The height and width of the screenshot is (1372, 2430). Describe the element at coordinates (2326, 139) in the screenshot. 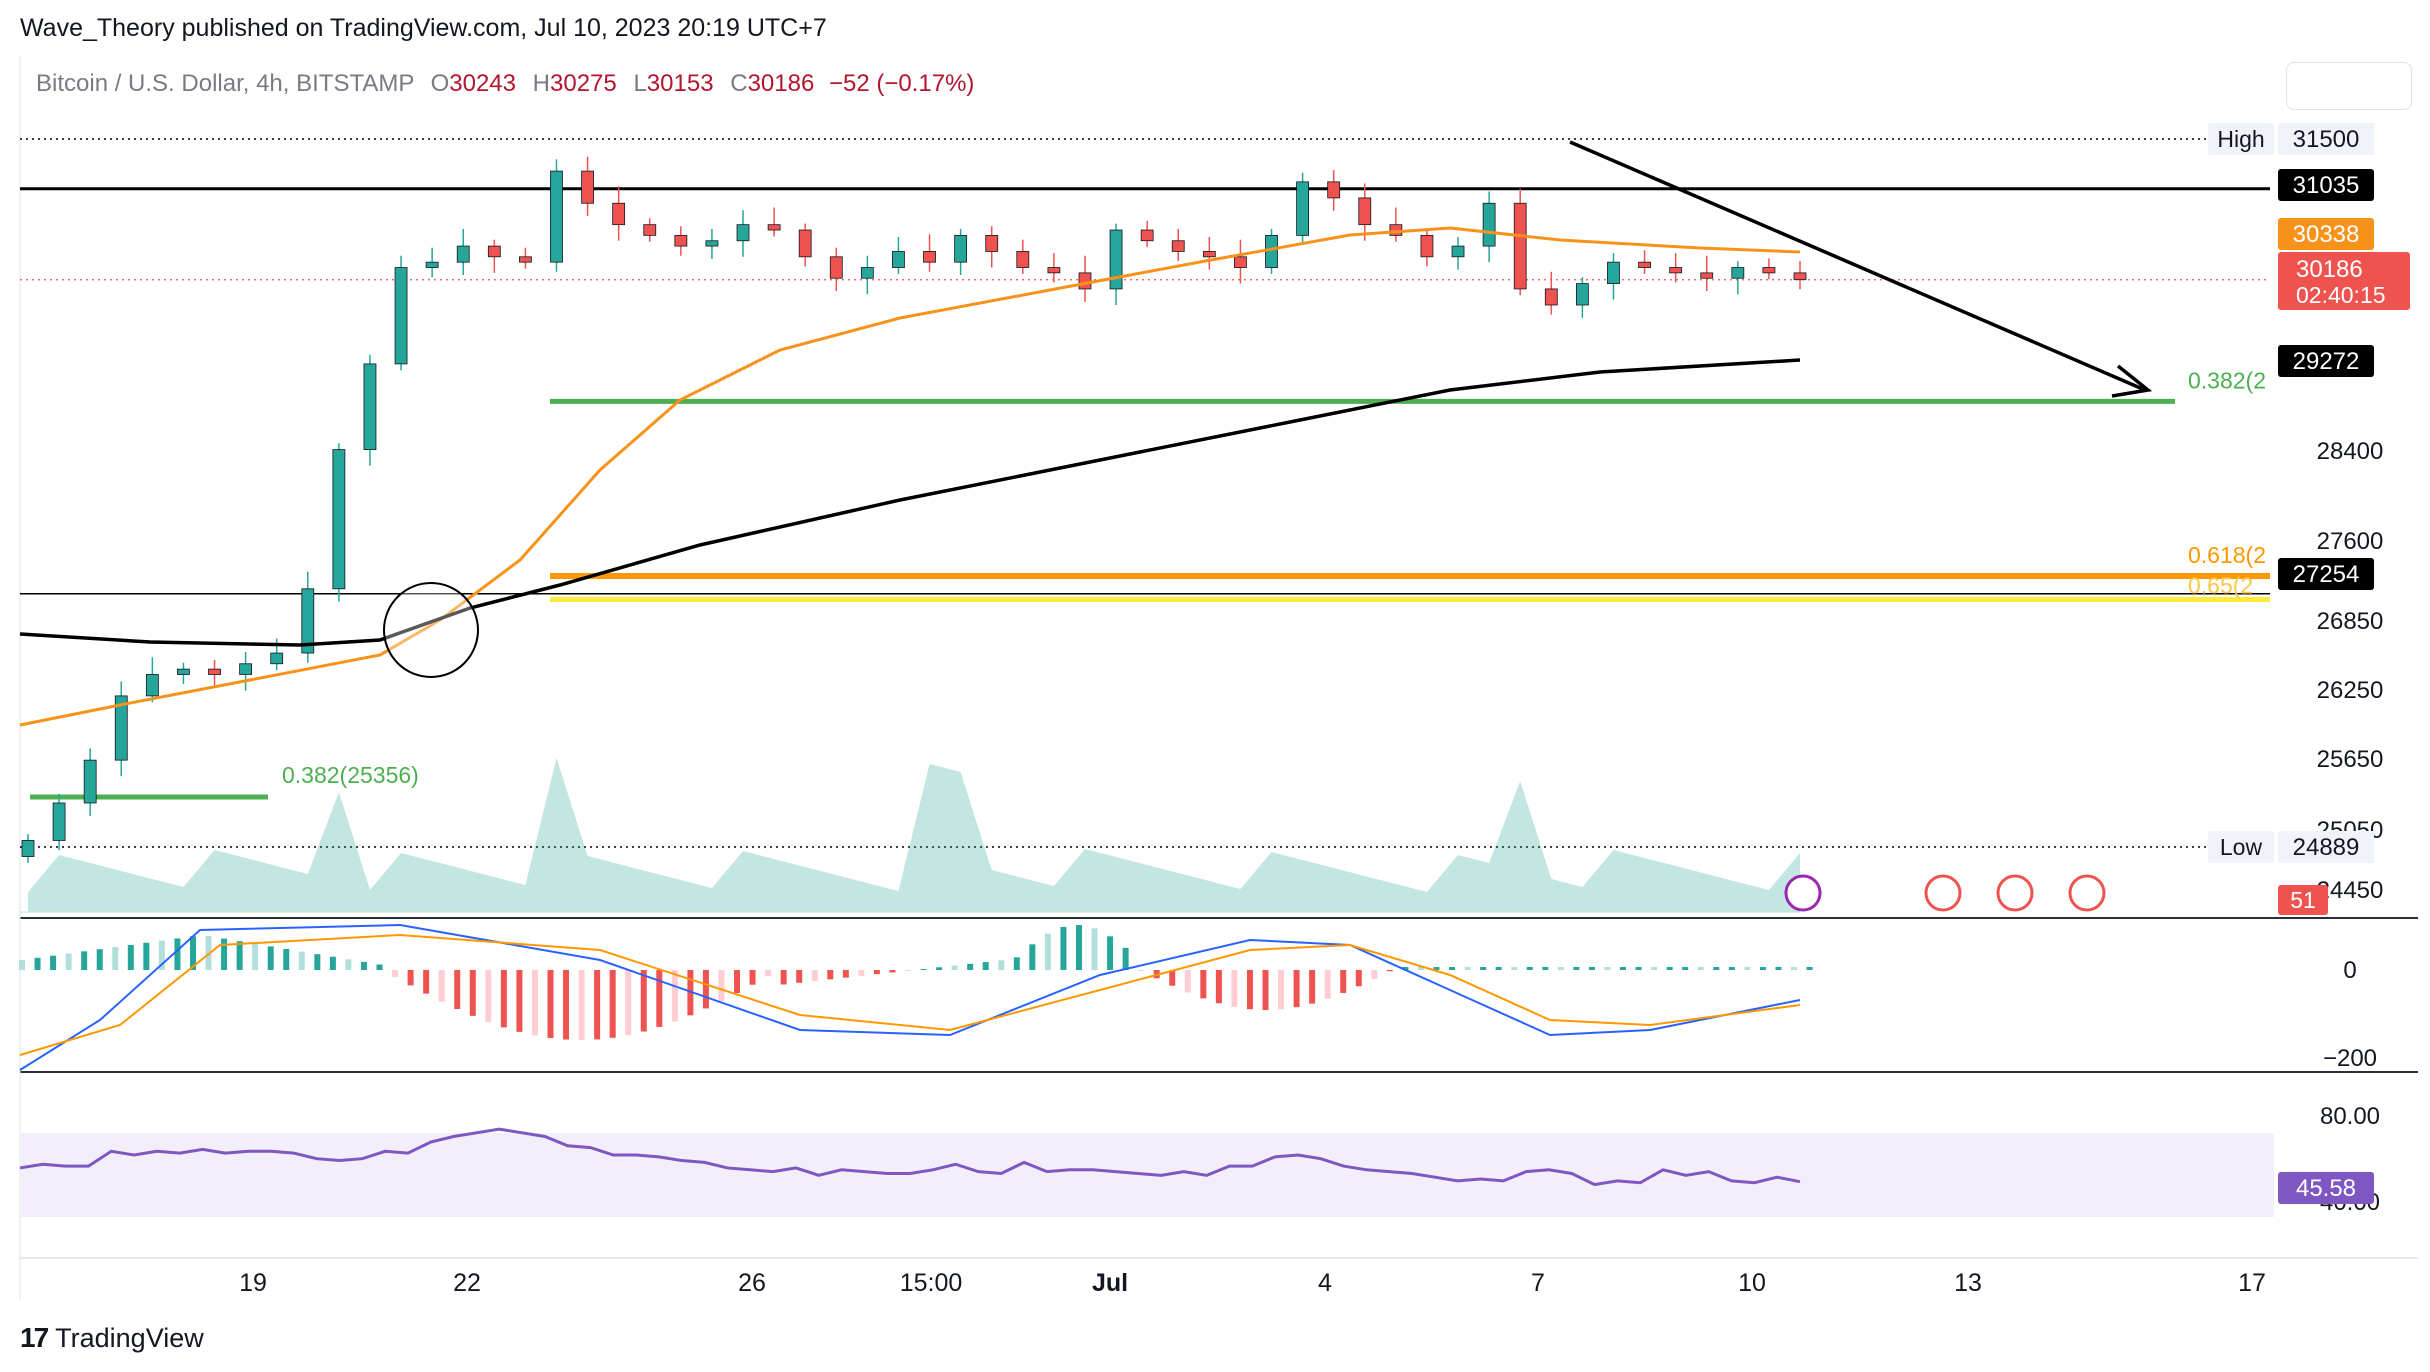

I see `extreme-value: 31500` at that location.